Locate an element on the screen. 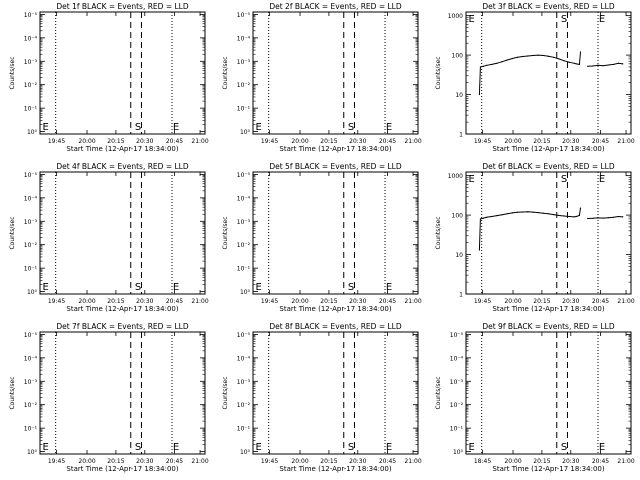 The width and height of the screenshot is (640, 480). plot-title: Det 3f BLACK = Events, RED = LLD is located at coordinates (548, 6).